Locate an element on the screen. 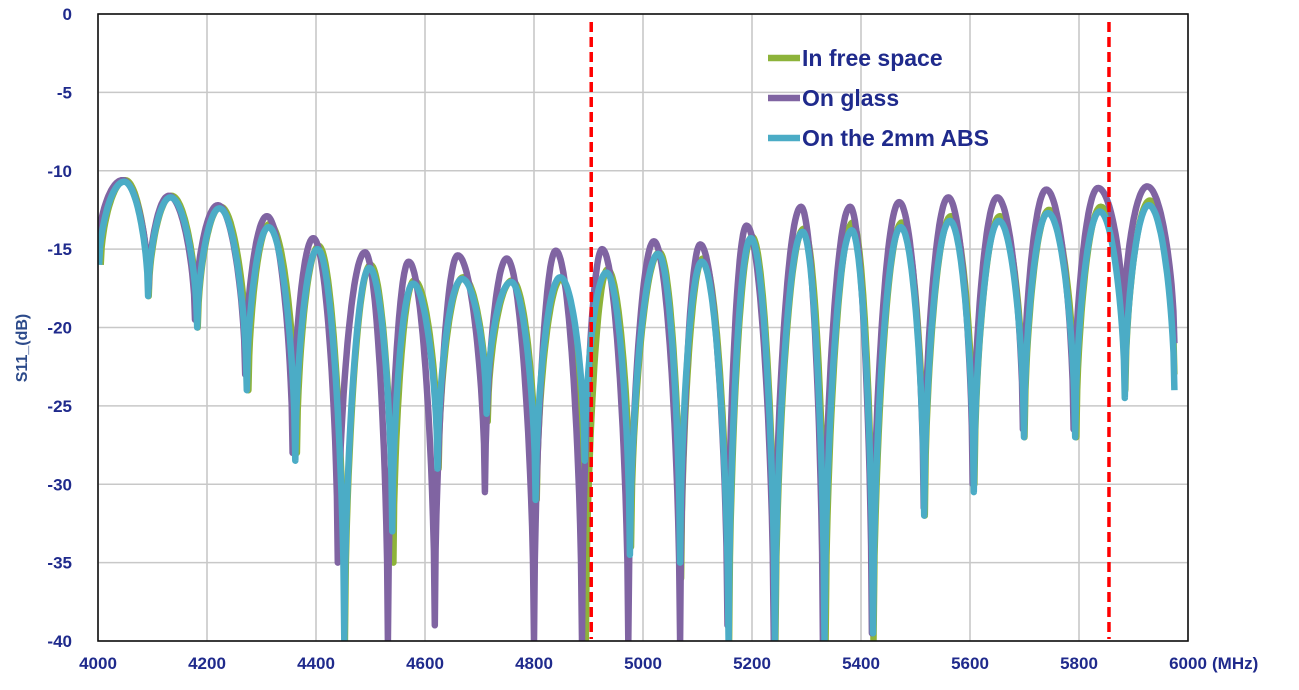 This screenshot has height=690, width=1299. x-tick-label: 4800 is located at coordinates (534, 663).